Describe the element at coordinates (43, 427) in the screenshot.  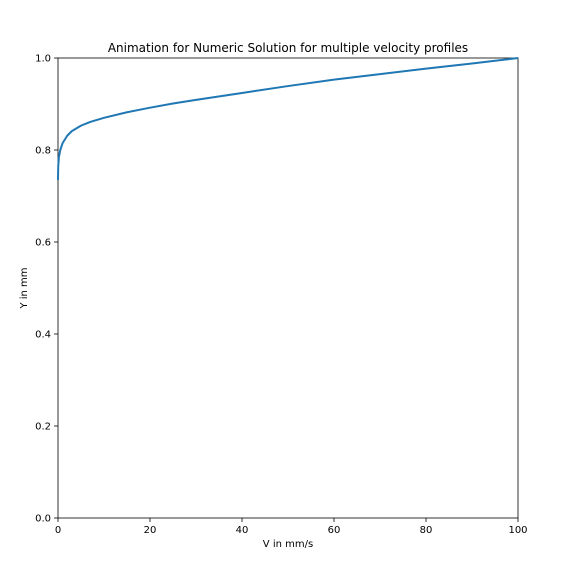
I see `y-tick-label: 0.2` at that location.